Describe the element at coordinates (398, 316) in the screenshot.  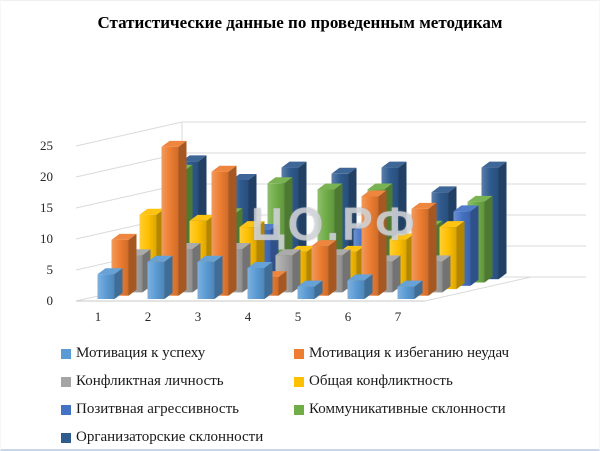
I see `x-category-label: 7` at that location.